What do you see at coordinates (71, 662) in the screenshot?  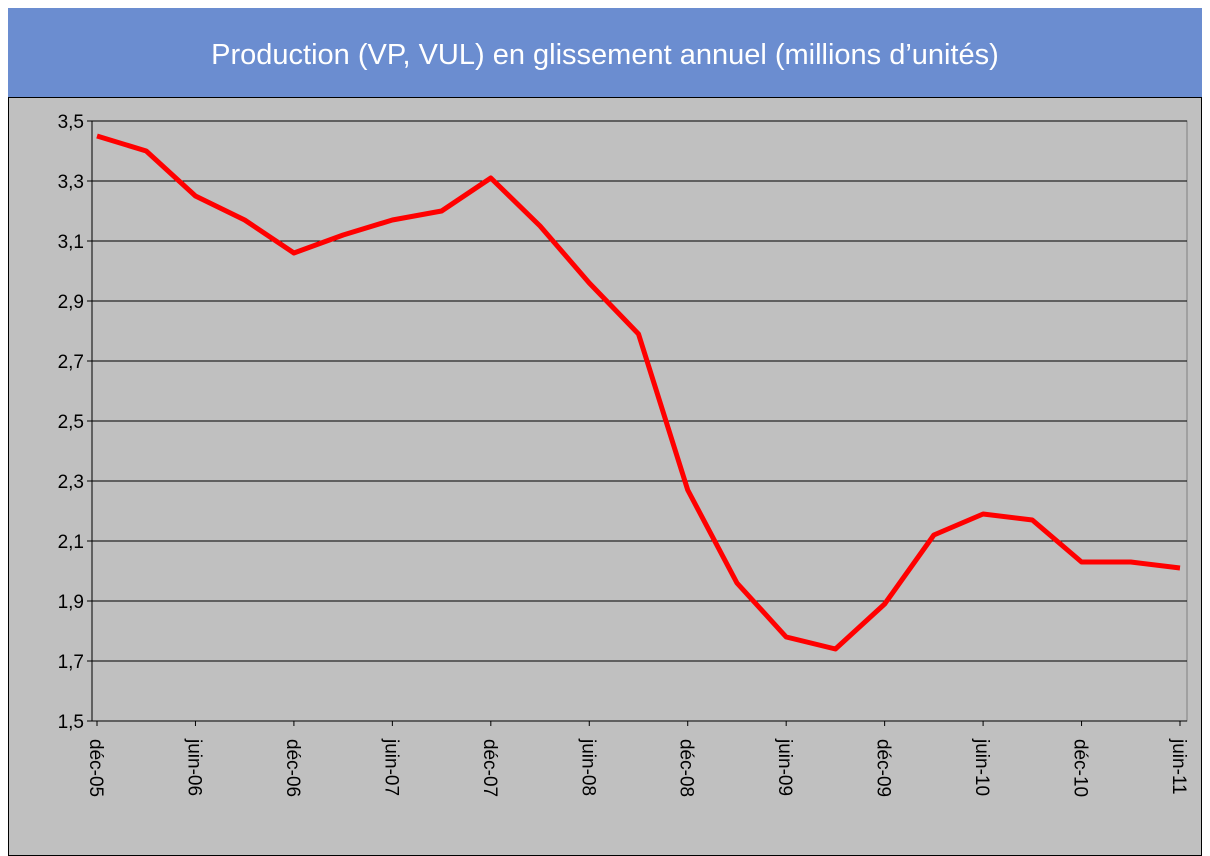 I see `y-tick-label: 1,7` at bounding box center [71, 662].